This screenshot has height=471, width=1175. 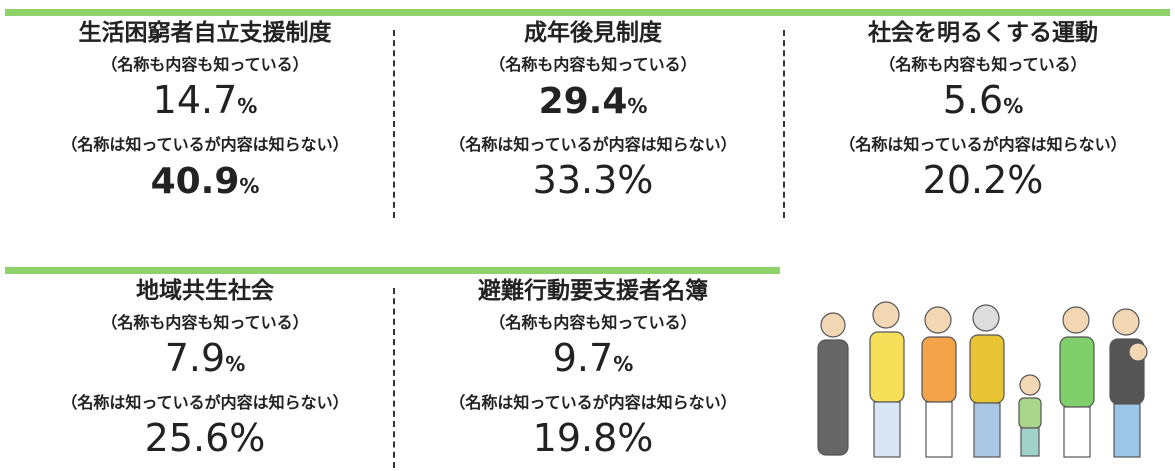 I want to click on item-value: 14.7%, so click(x=205, y=103).